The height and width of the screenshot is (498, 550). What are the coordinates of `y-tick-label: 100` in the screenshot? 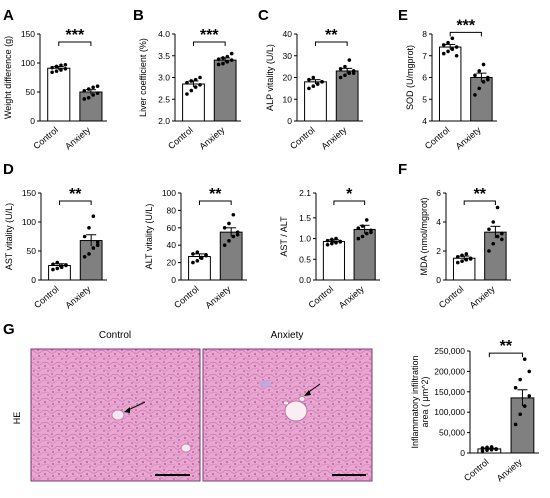 It's located at (28, 63).